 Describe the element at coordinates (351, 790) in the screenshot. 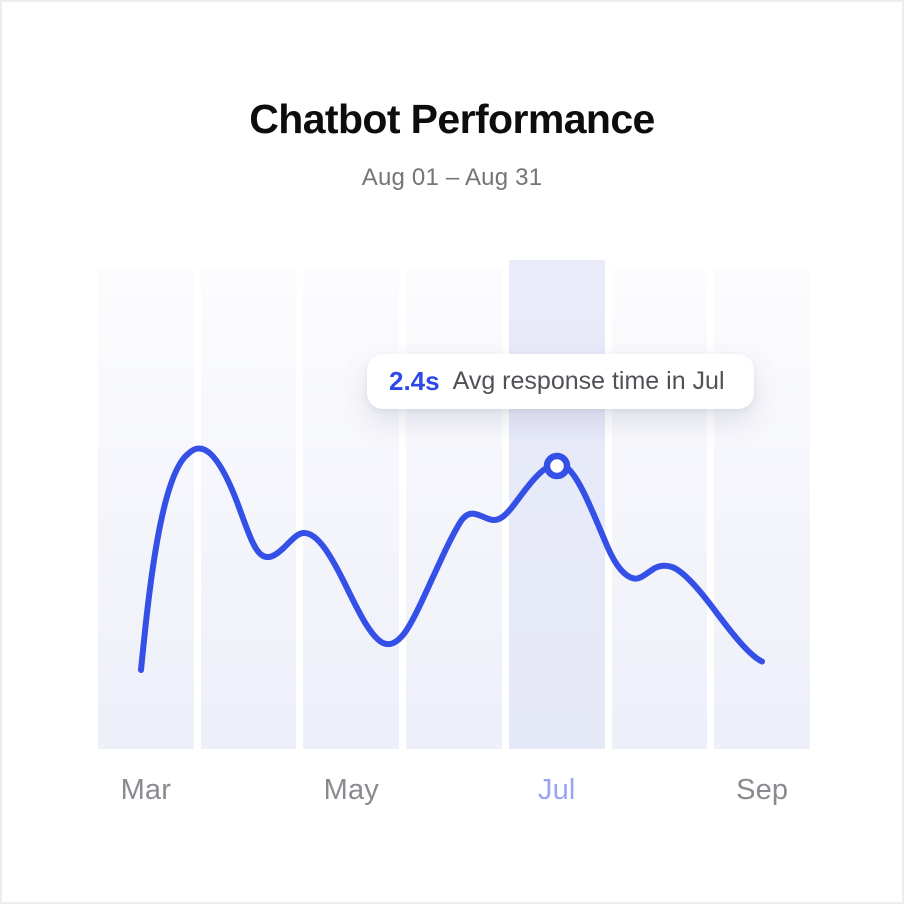

I see `x-tick-may: May` at that location.